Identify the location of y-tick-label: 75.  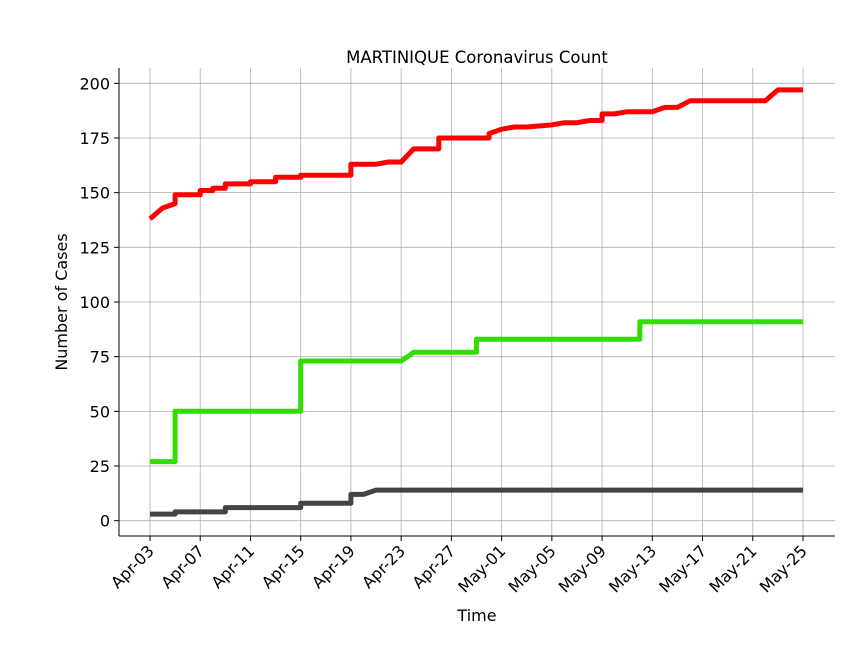
(100, 357).